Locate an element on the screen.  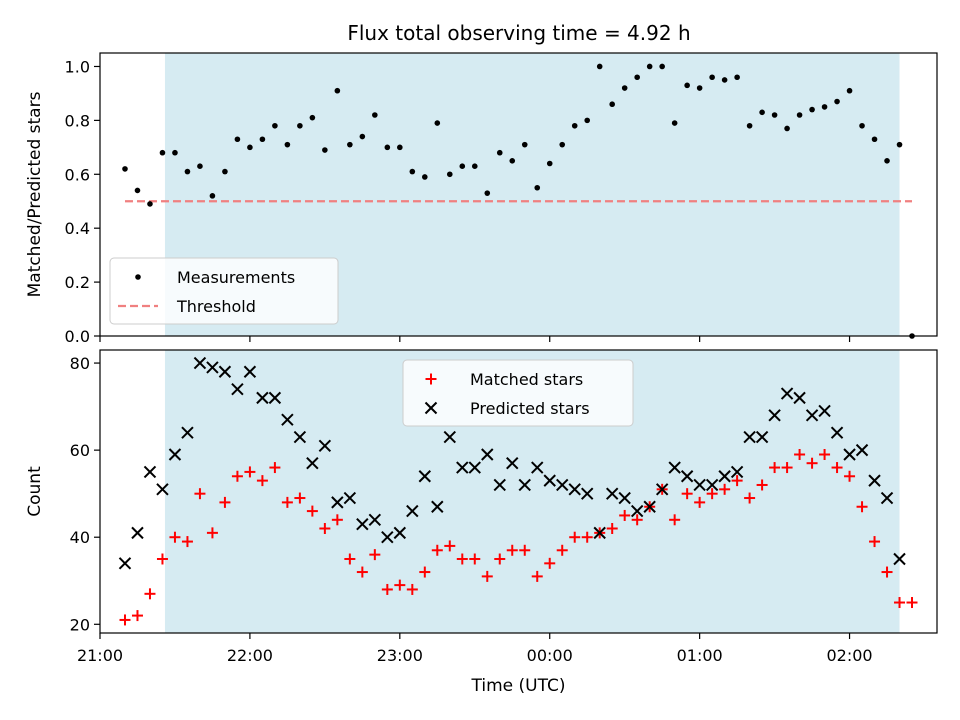
x-tick-label: 02:00 is located at coordinates (849, 655).